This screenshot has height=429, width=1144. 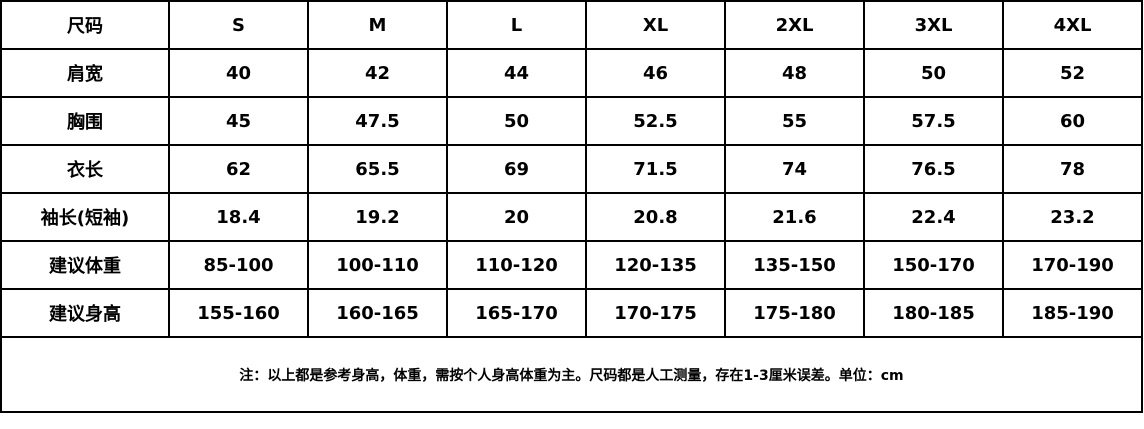 I want to click on header-row: 尺码 S M L XL 2XL 3XL 4XL, so click(x=571, y=25).